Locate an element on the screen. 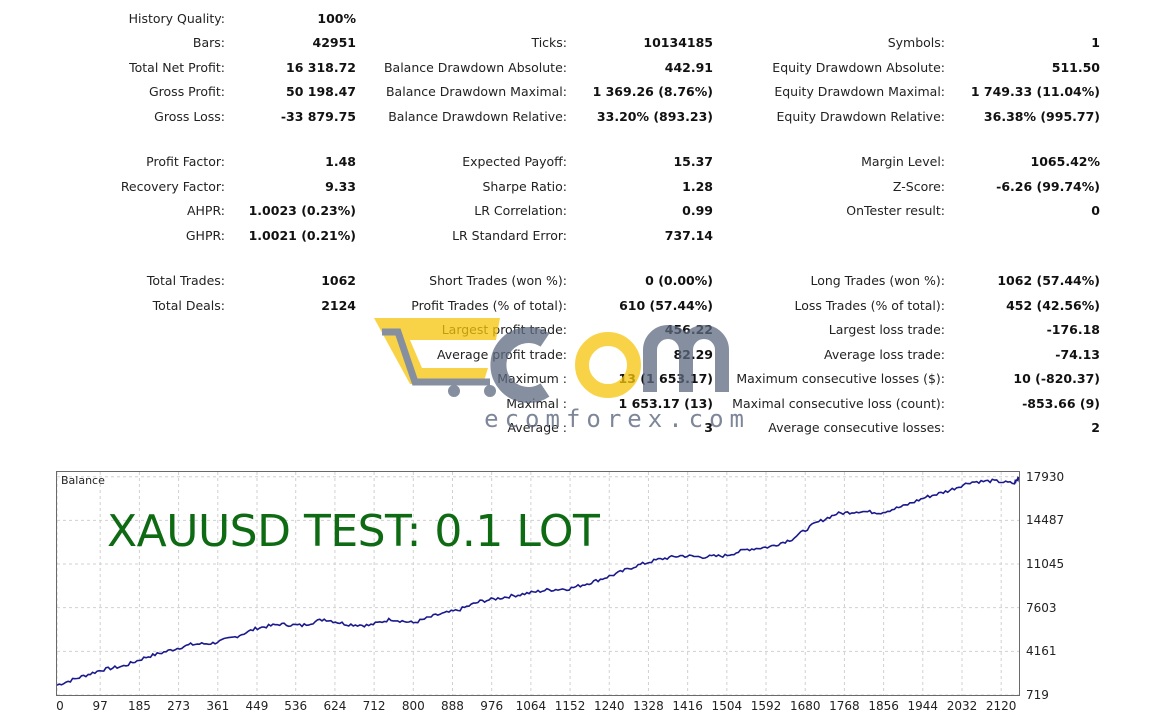 The width and height of the screenshot is (1150, 725). bars-label: Bars: is located at coordinates (208, 42).